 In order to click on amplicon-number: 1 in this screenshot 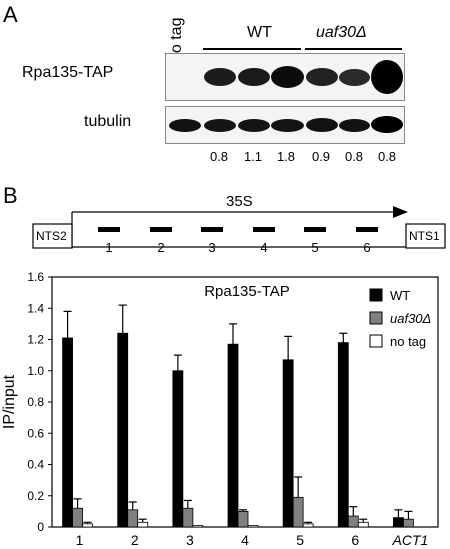, I will do `click(109, 247)`.